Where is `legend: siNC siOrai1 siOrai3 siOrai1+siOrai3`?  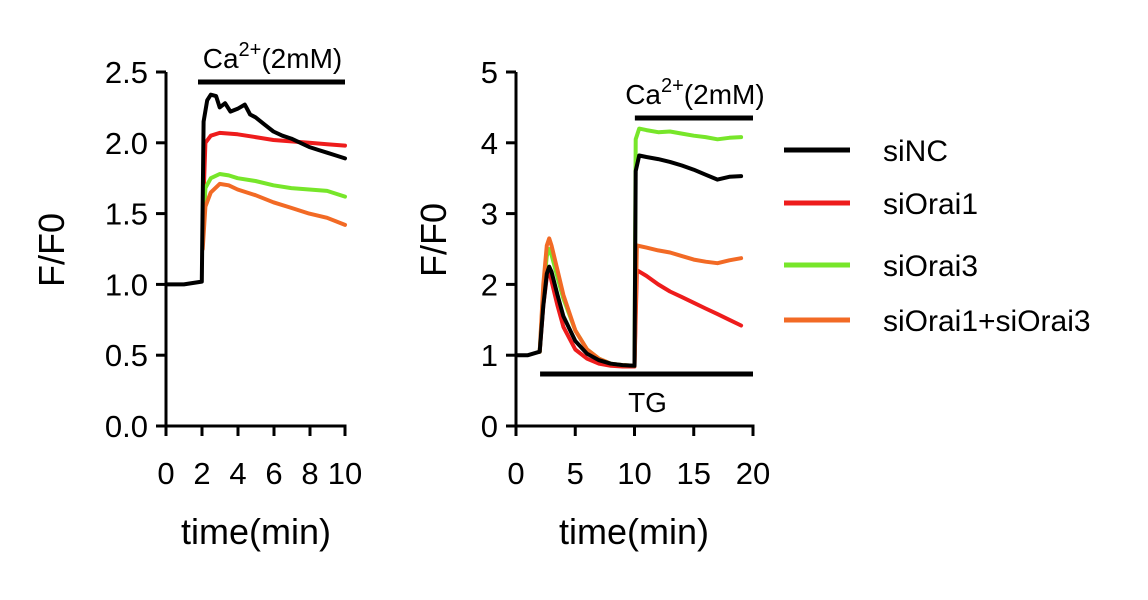
legend: siNC siOrai1 siOrai3 siOrai1+siOrai3 is located at coordinates (937, 236).